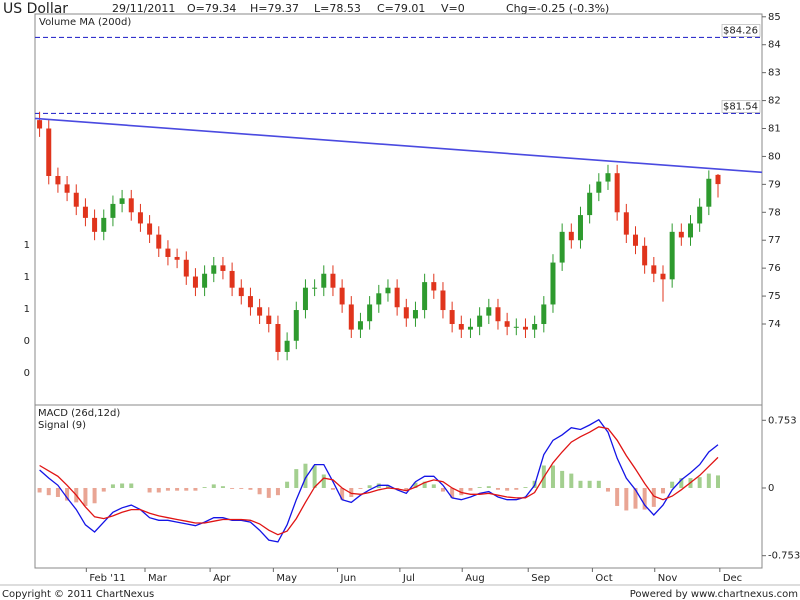 The height and width of the screenshot is (600, 800). Describe the element at coordinates (774, 73) in the screenshot. I see `y-tick-label: 83` at that location.